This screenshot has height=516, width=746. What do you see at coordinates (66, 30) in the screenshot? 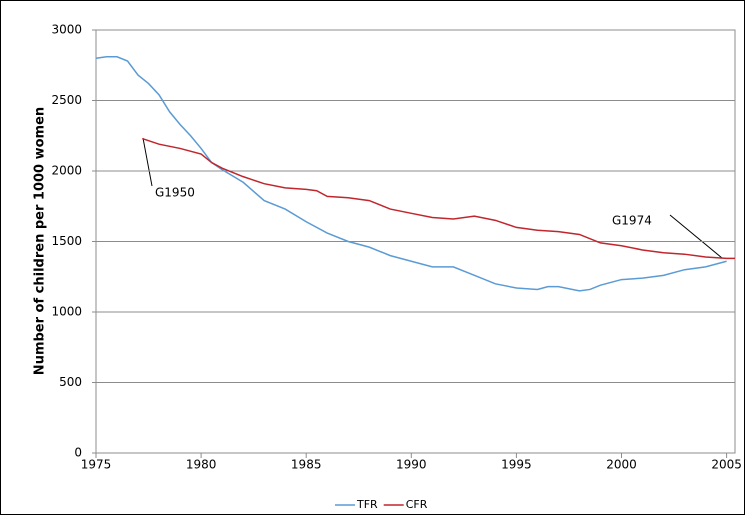
I see `y-tick-label: 3000` at bounding box center [66, 30].